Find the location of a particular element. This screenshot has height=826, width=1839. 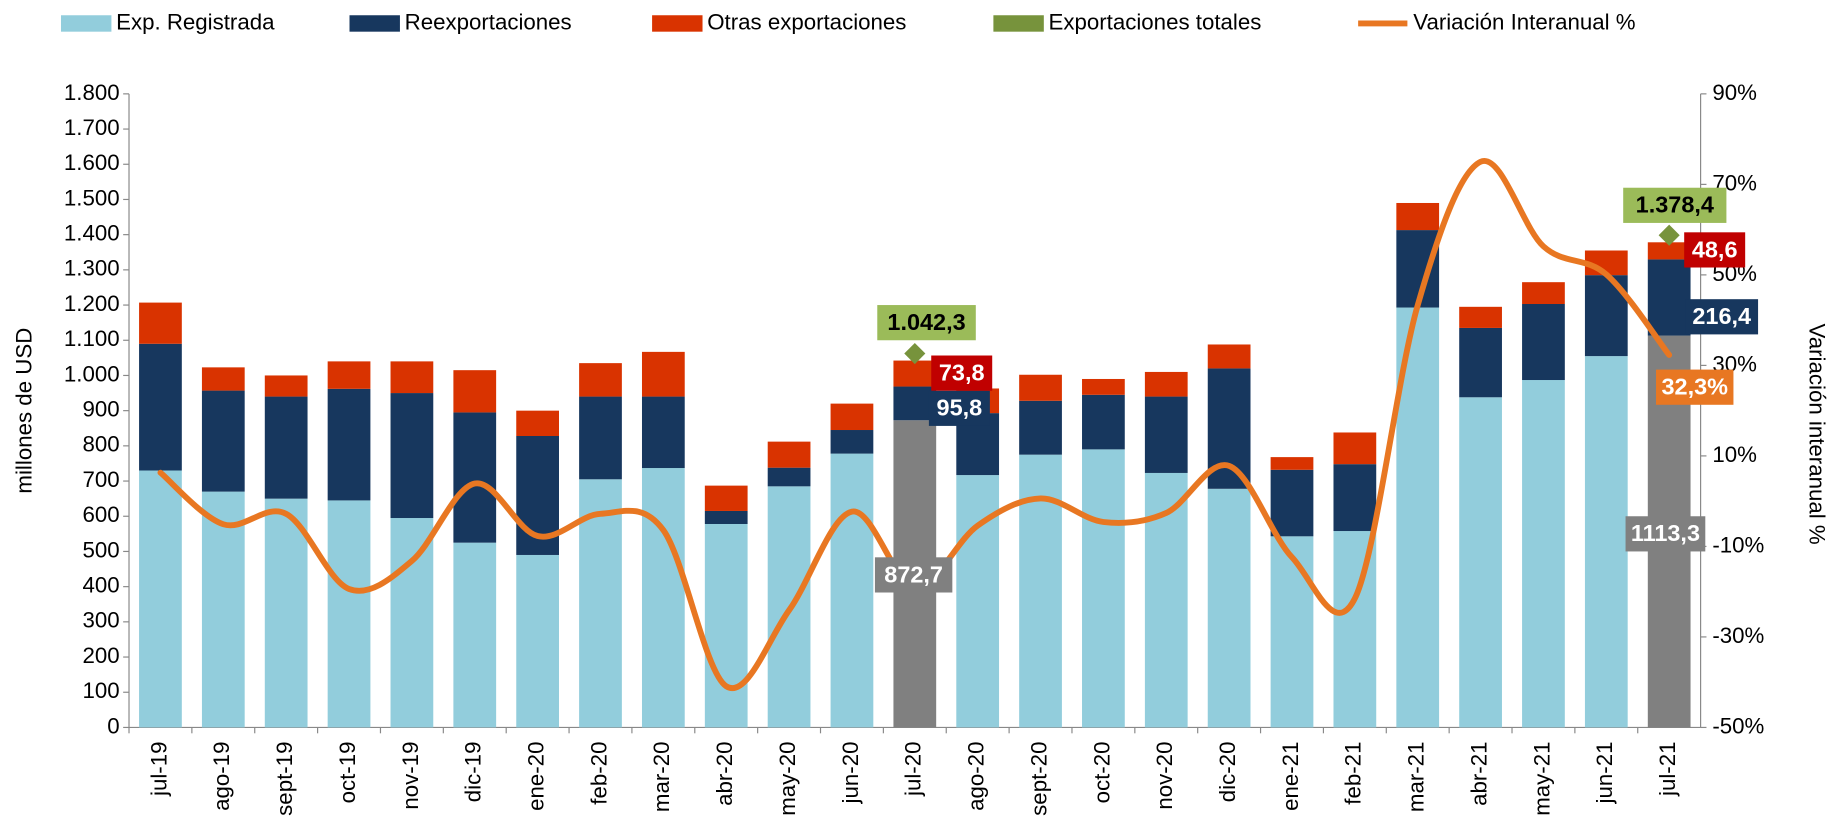

x-tick-label: dic-19 is located at coordinates (473, 772).